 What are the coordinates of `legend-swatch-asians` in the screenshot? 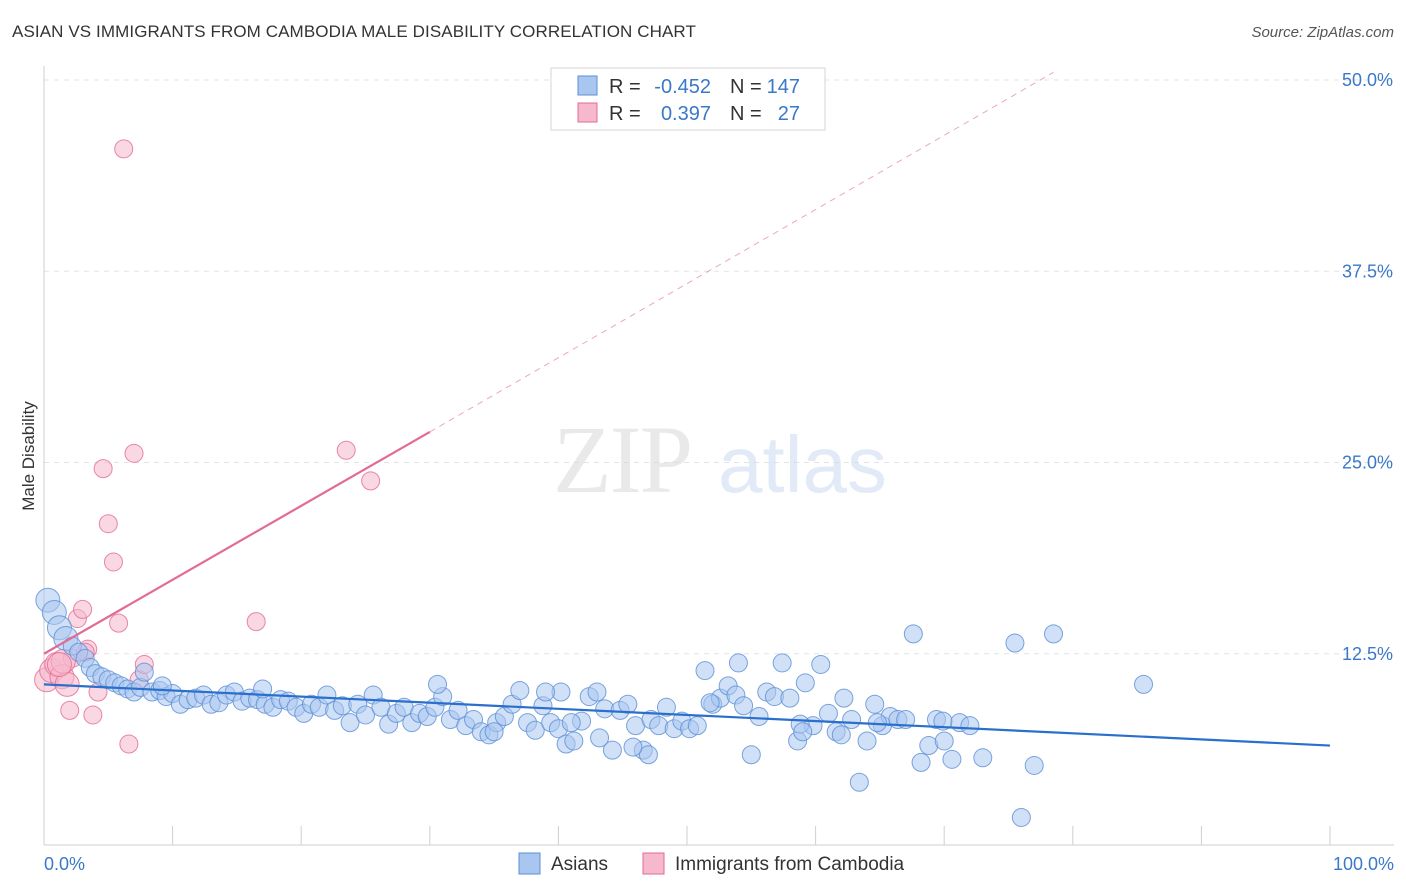 It's located at (587, 85).